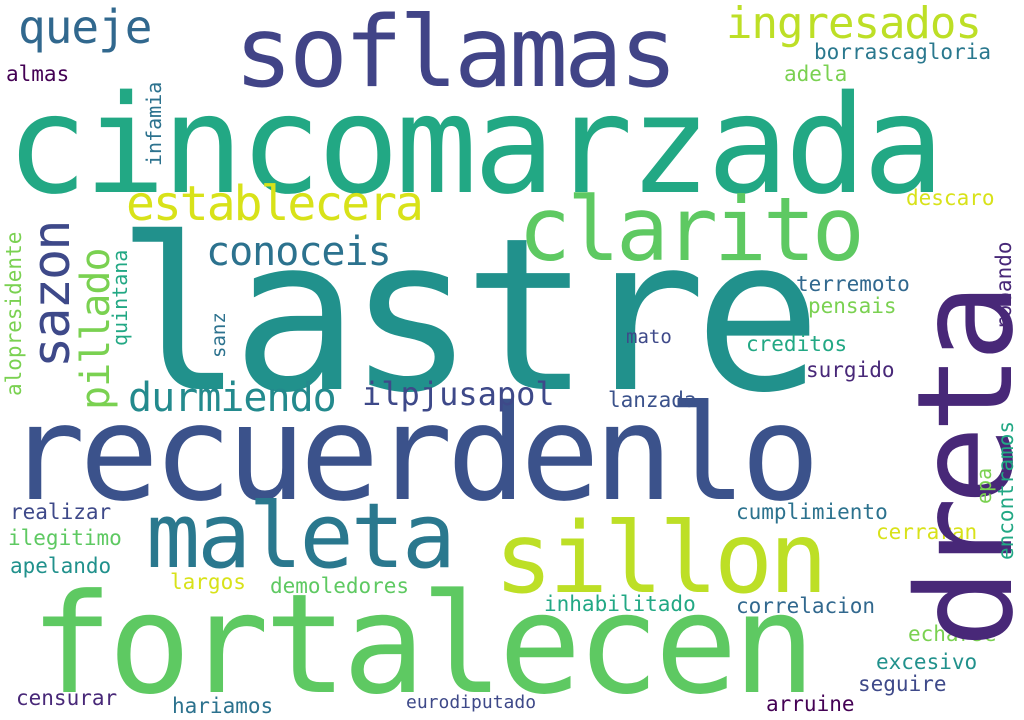 Image resolution: width=1024 pixels, height=720 pixels. Describe the element at coordinates (952, 634) in the screenshot. I see `word-echarse: echarse` at that location.